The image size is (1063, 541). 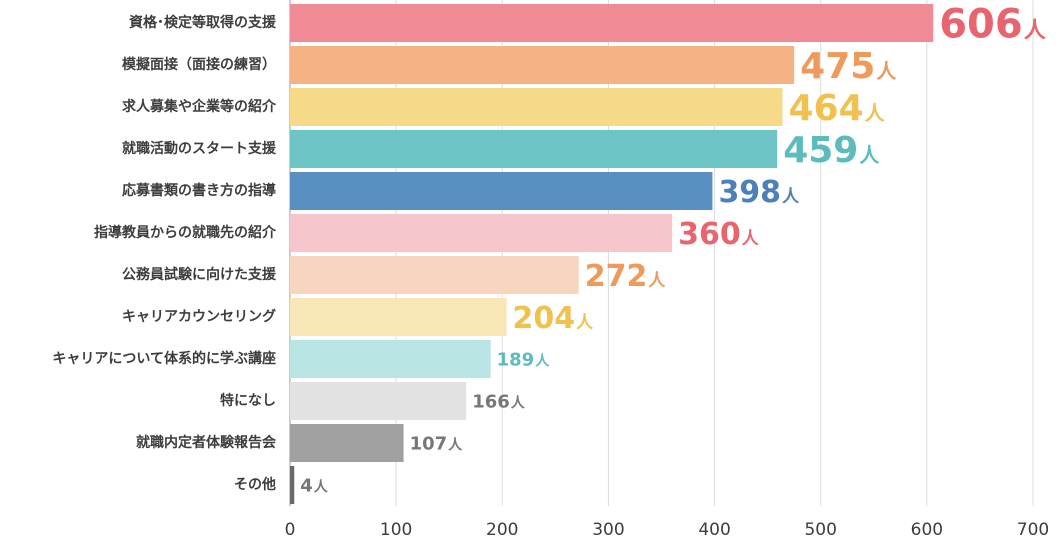 What do you see at coordinates (667, 530) in the screenshot?
I see `x-axis-ticks: 0 100 200 300 400 500 600 700` at bounding box center [667, 530].